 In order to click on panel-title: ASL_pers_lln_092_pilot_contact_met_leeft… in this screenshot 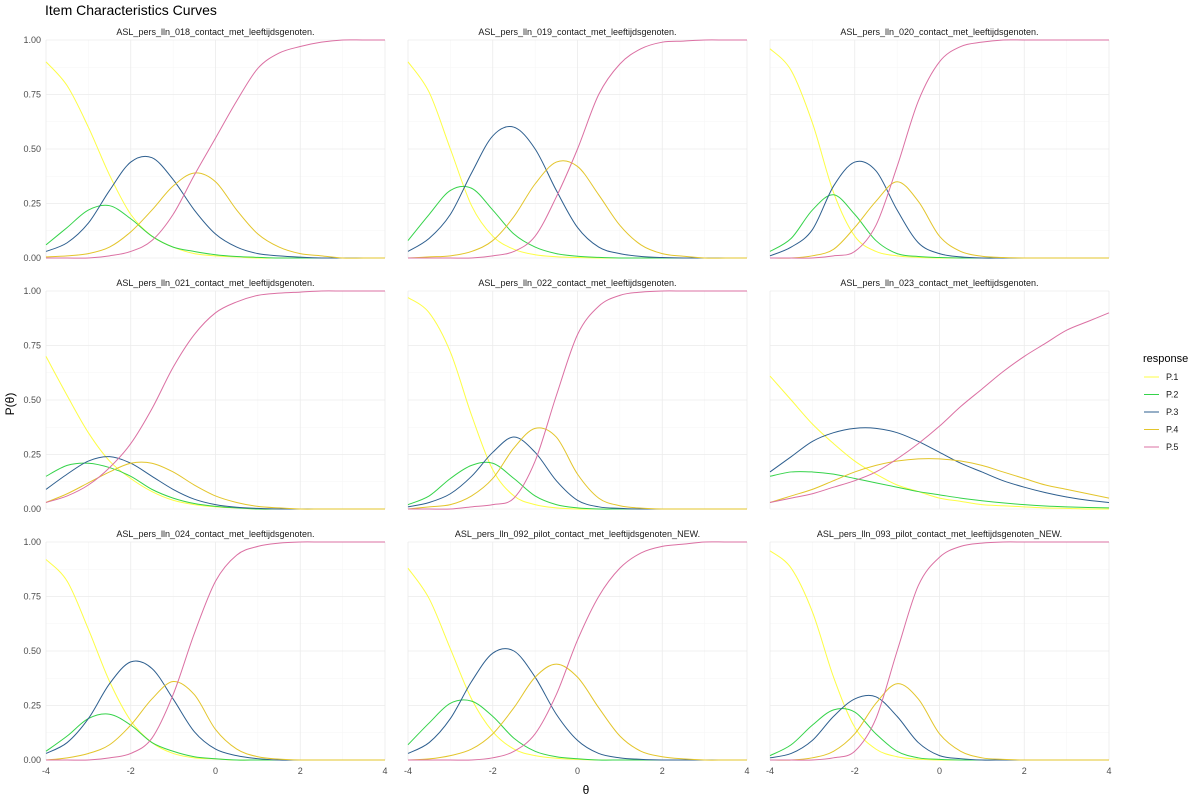, I will do `click(577, 534)`.